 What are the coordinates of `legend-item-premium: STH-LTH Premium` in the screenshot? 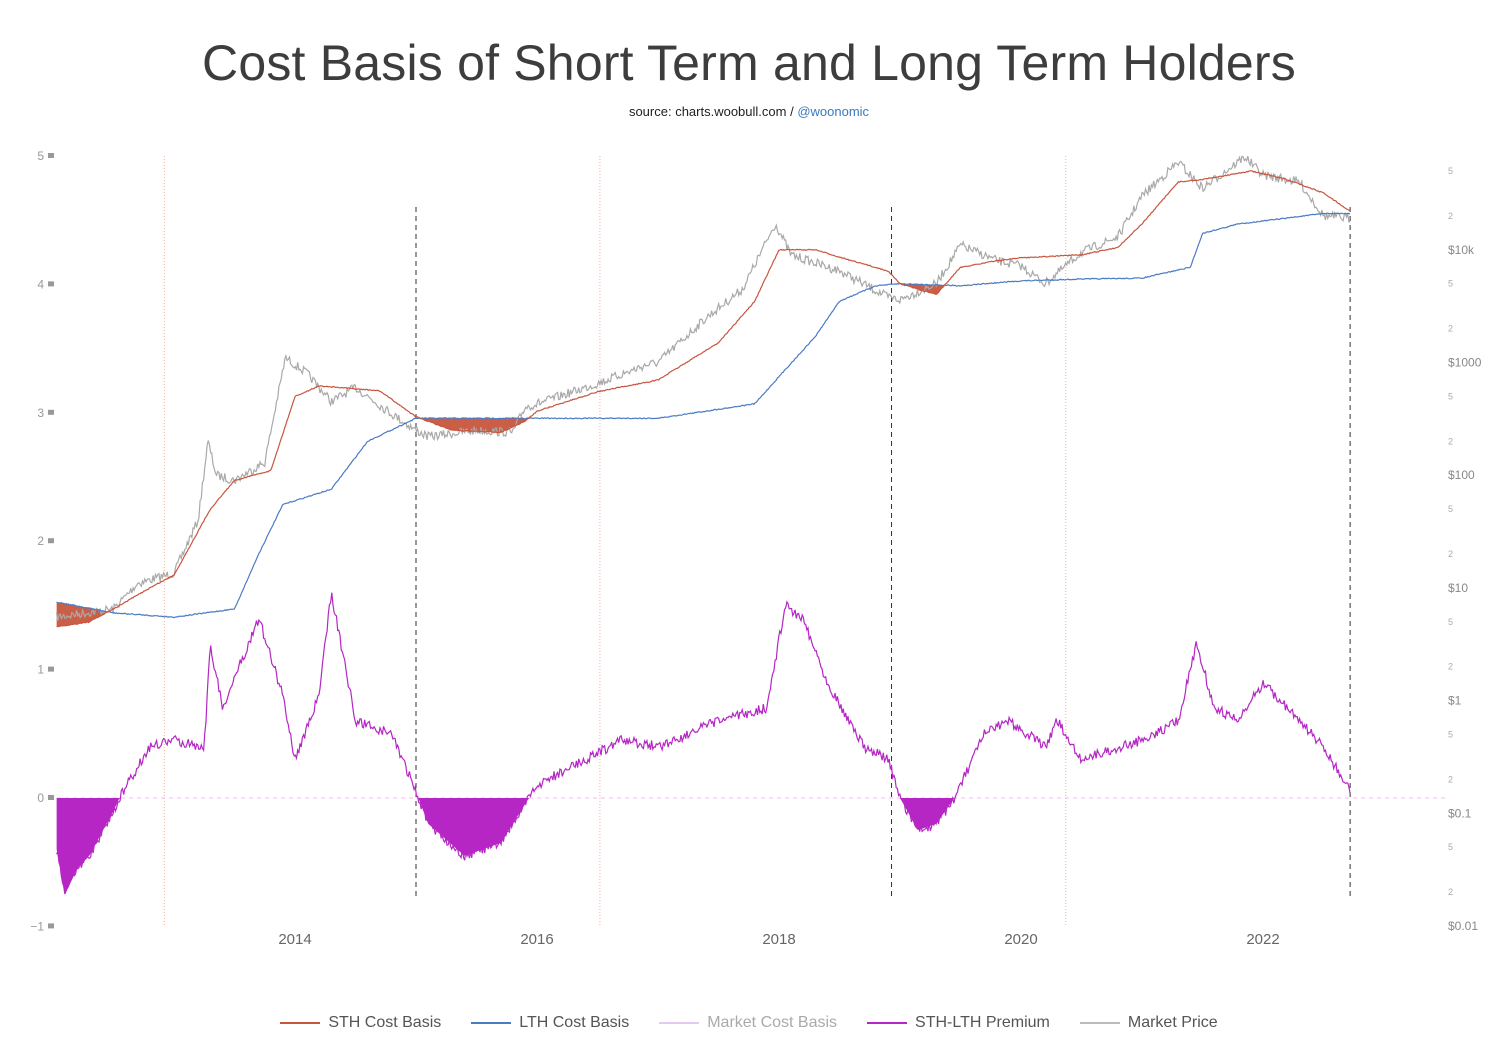 It's located at (958, 1023).